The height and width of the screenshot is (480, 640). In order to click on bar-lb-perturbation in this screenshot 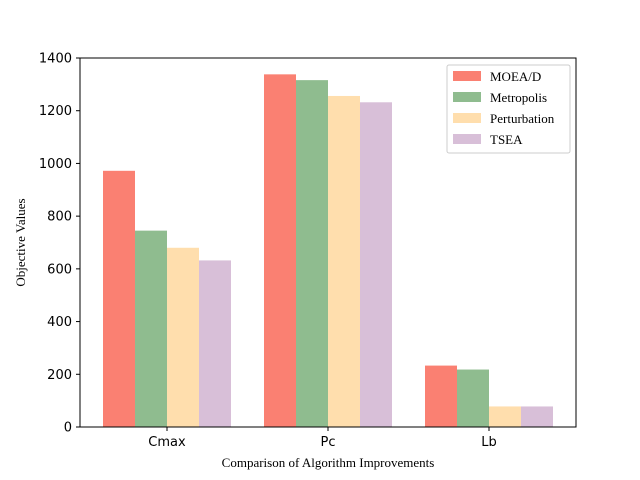, I will do `click(505, 416)`.